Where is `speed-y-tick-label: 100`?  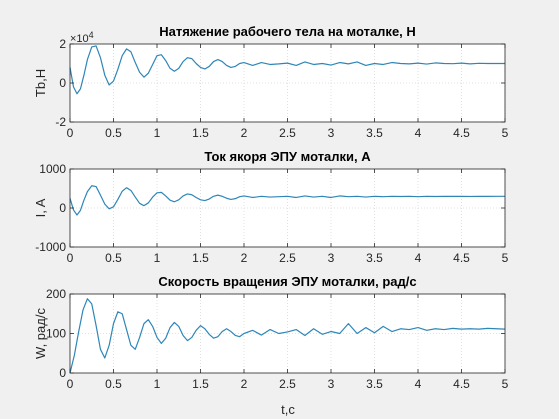
speed-y-tick-label: 100 is located at coordinates (56, 334).